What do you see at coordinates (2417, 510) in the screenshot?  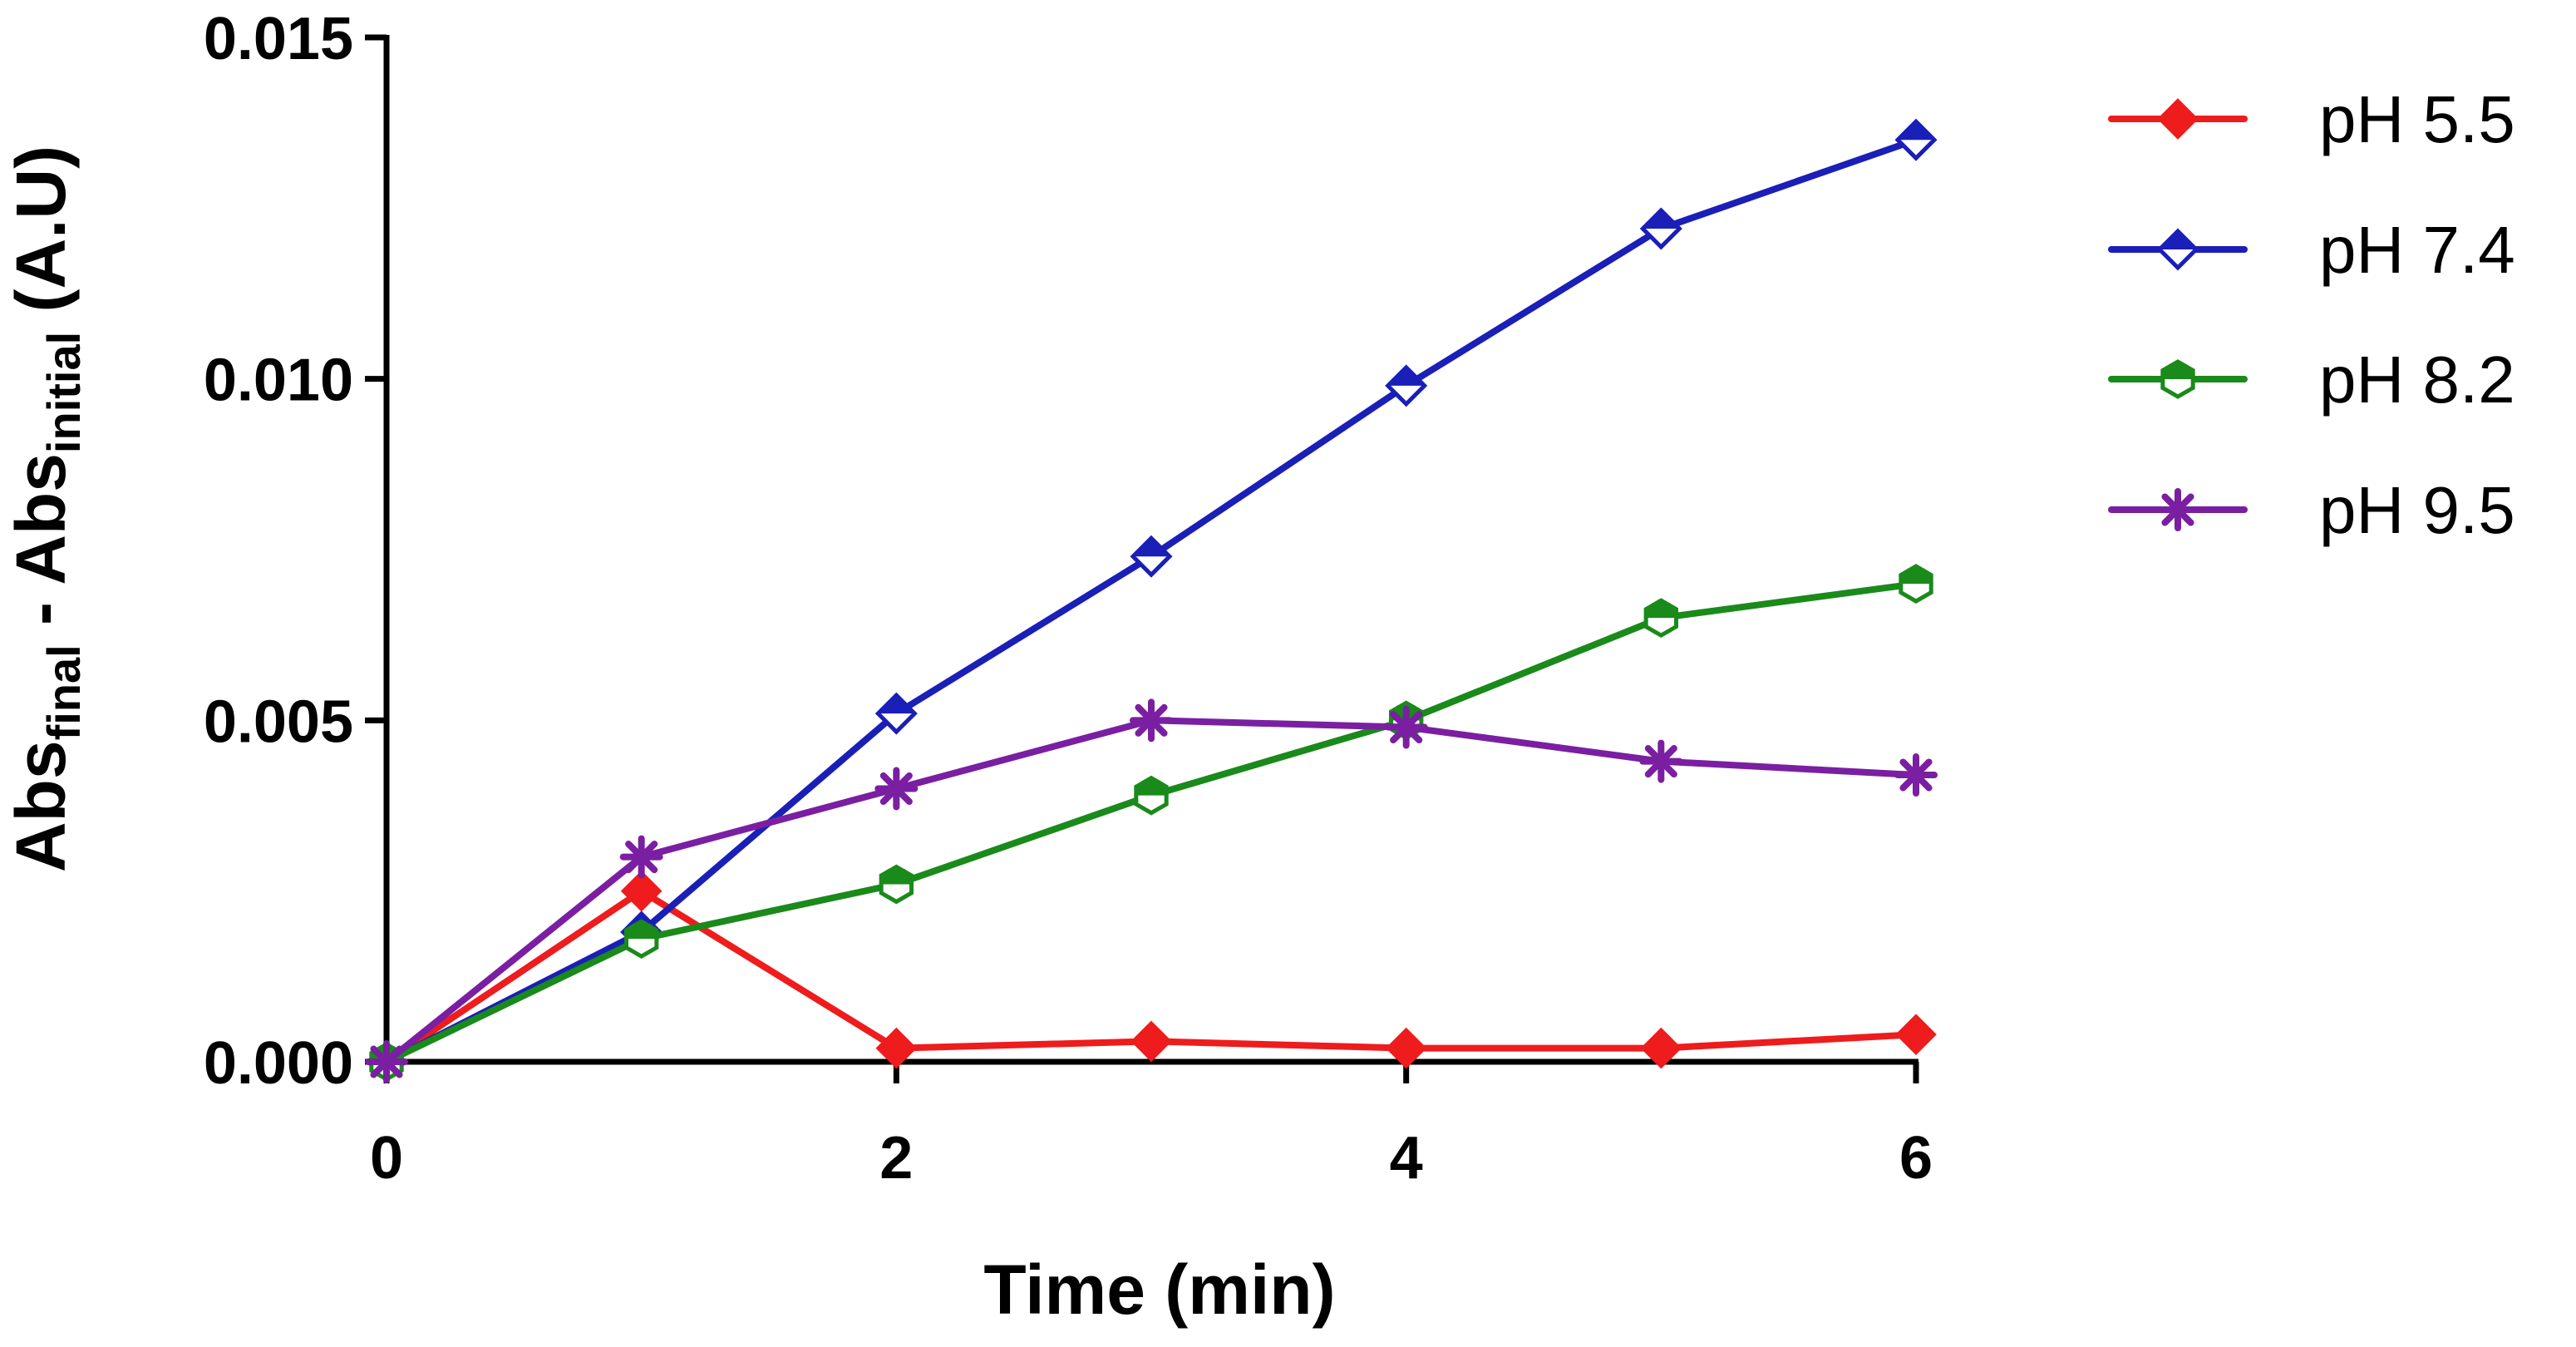 I see `legend-label: pH 9.5` at bounding box center [2417, 510].